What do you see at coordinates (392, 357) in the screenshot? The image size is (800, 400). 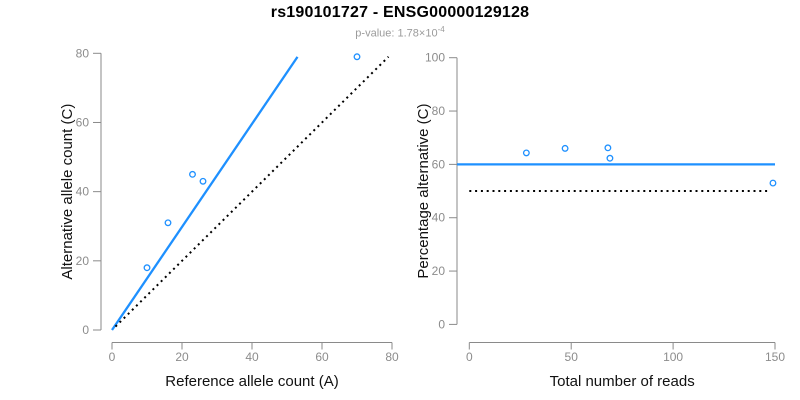 I see `x-tick-label: 80` at bounding box center [392, 357].